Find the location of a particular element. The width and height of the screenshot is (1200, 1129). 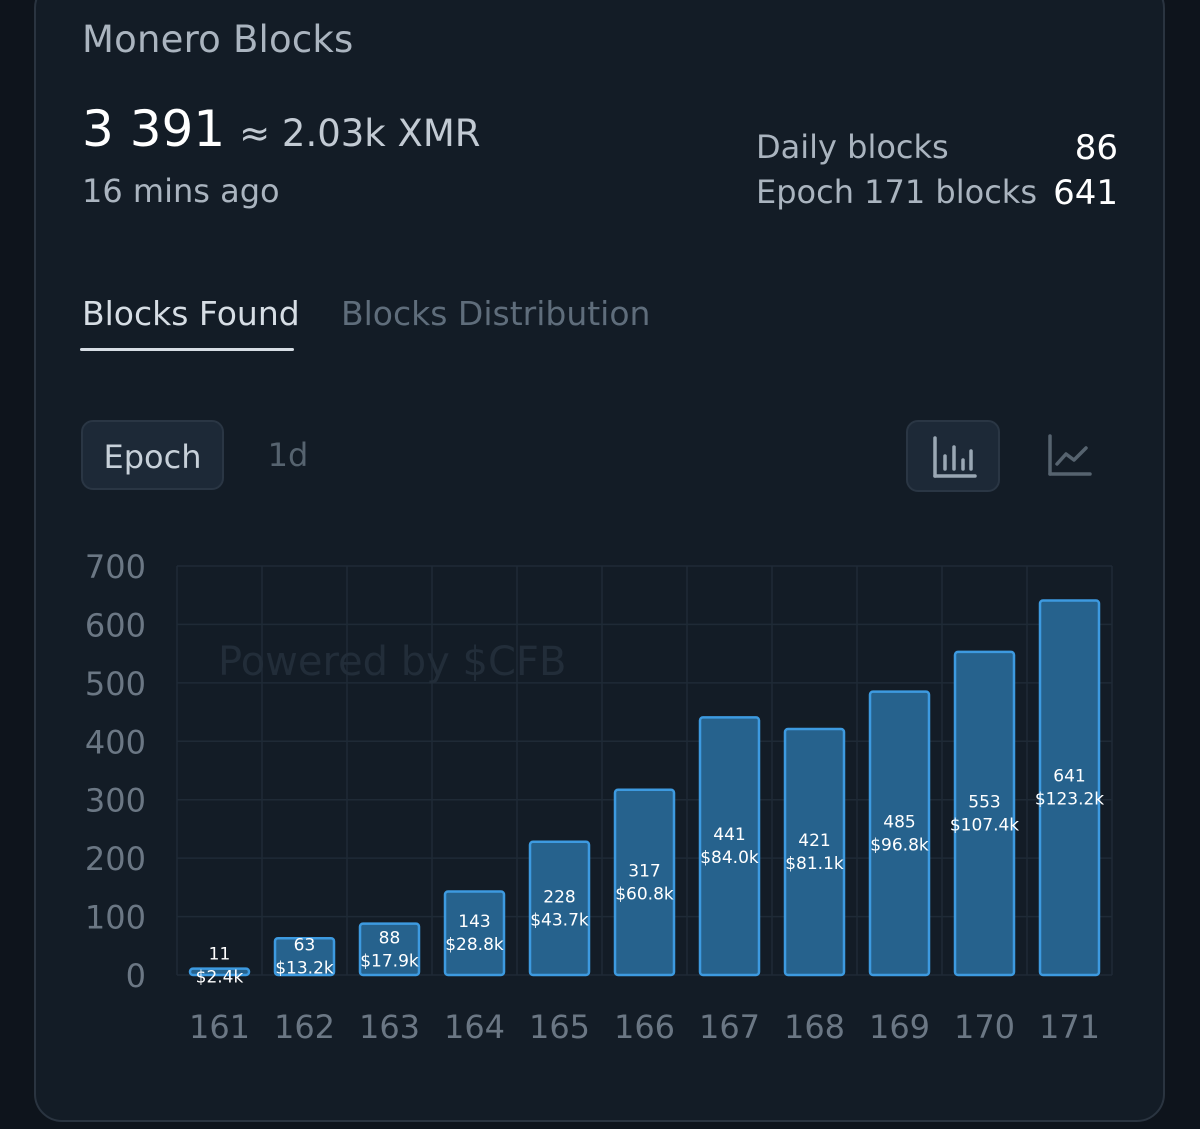

y-tick-label: 300 is located at coordinates (115, 801).